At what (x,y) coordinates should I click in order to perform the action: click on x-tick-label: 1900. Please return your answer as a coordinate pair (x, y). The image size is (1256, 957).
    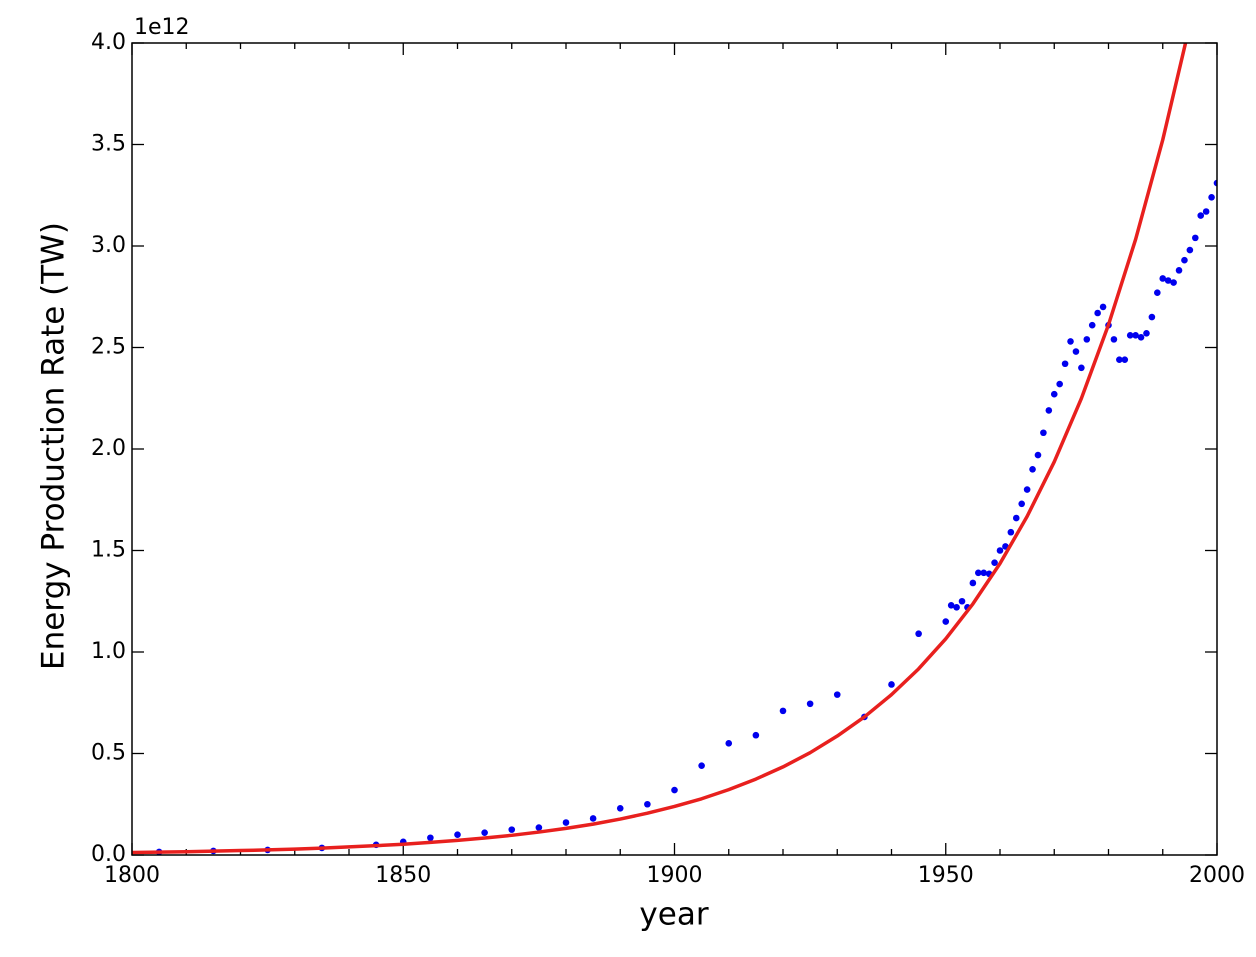
    Looking at the image, I should click on (675, 875).